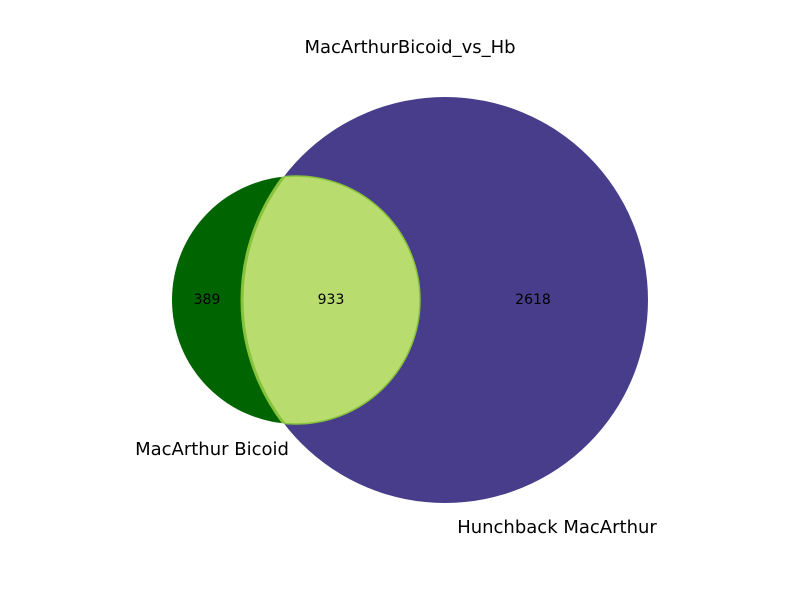 This screenshot has width=800, height=600. What do you see at coordinates (533, 300) in the screenshot?
I see `count-hunchback-only: 2618` at bounding box center [533, 300].